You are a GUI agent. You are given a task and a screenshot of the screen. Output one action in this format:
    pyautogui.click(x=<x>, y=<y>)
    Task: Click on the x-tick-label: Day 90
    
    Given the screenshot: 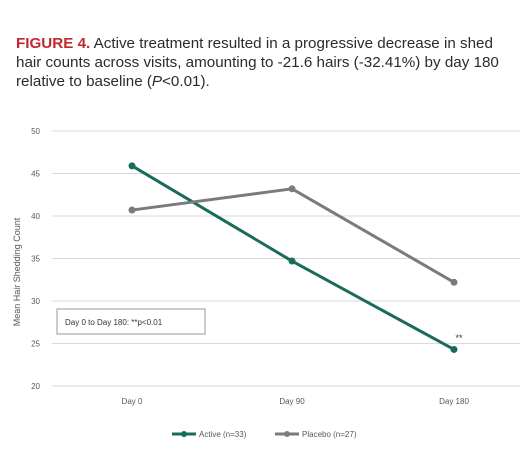 What is the action you would take?
    pyautogui.click(x=292, y=401)
    